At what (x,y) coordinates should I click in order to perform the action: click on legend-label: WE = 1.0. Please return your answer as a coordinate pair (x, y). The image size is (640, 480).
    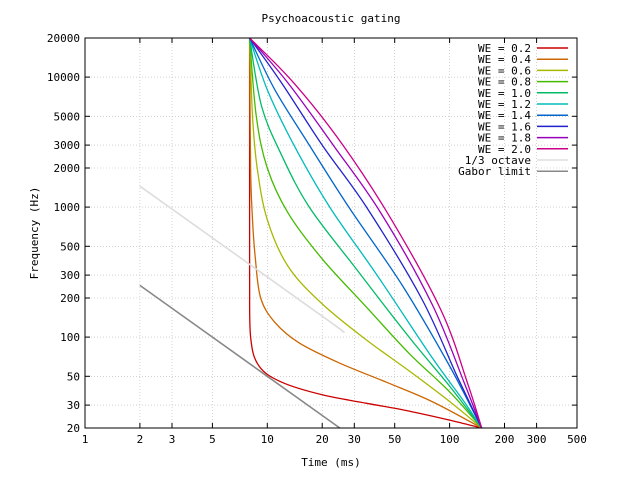
    Looking at the image, I should click on (504, 93).